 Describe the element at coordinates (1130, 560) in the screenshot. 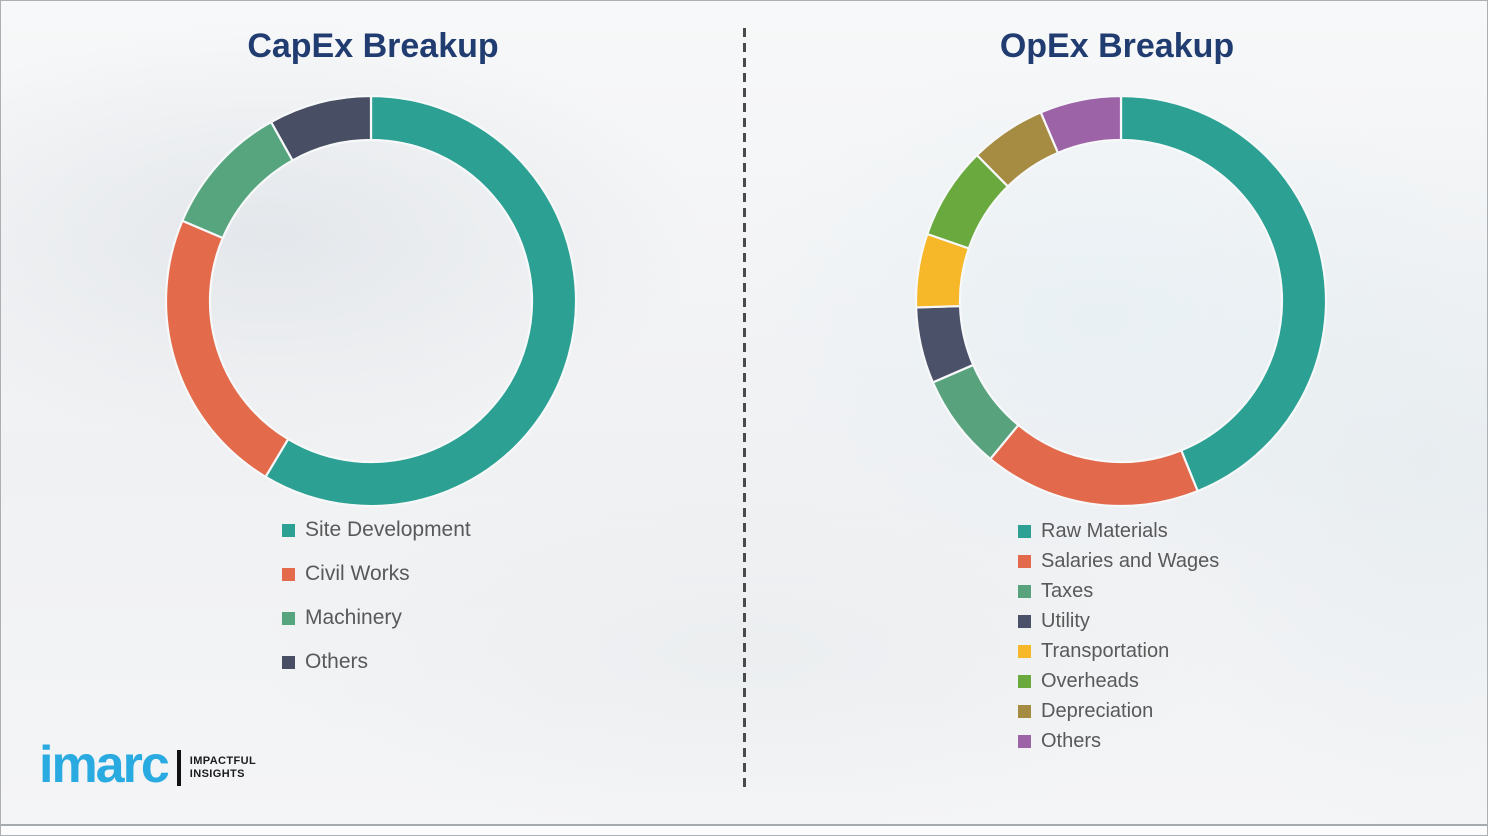

I see `legend-label: Salaries and Wages` at that location.